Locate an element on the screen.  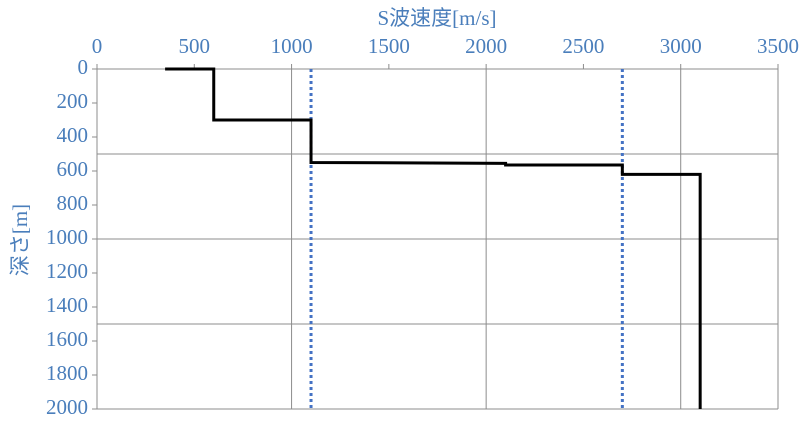
x-tick-label: 0 is located at coordinates (97, 46).